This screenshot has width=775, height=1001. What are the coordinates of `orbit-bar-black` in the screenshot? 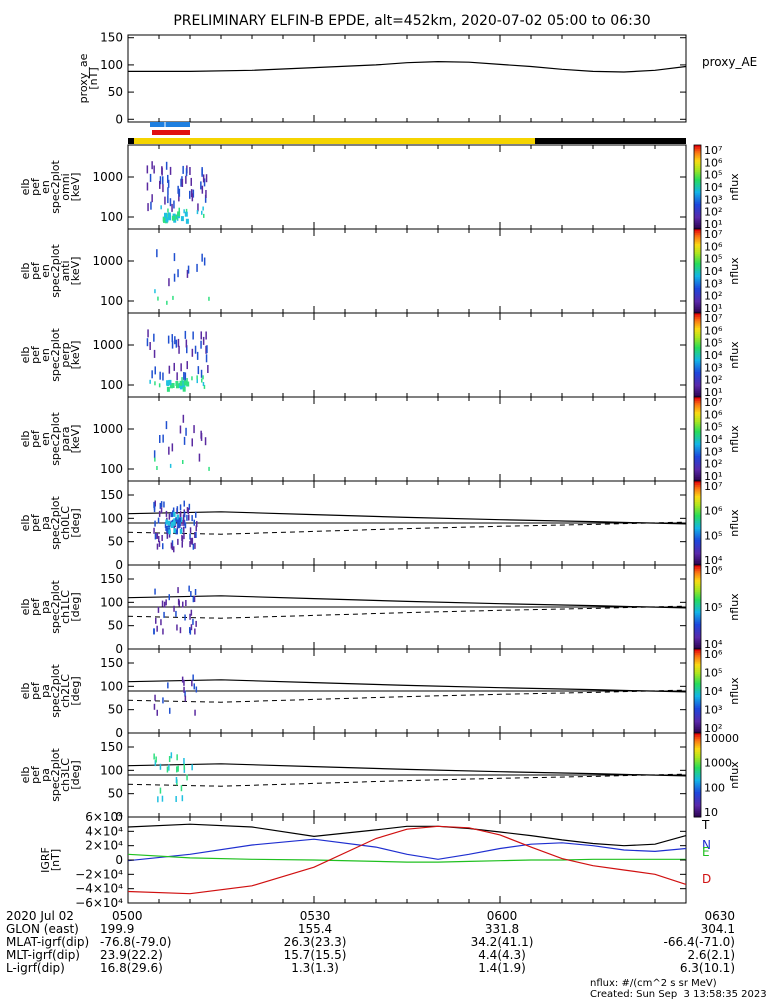 It's located at (610, 141).